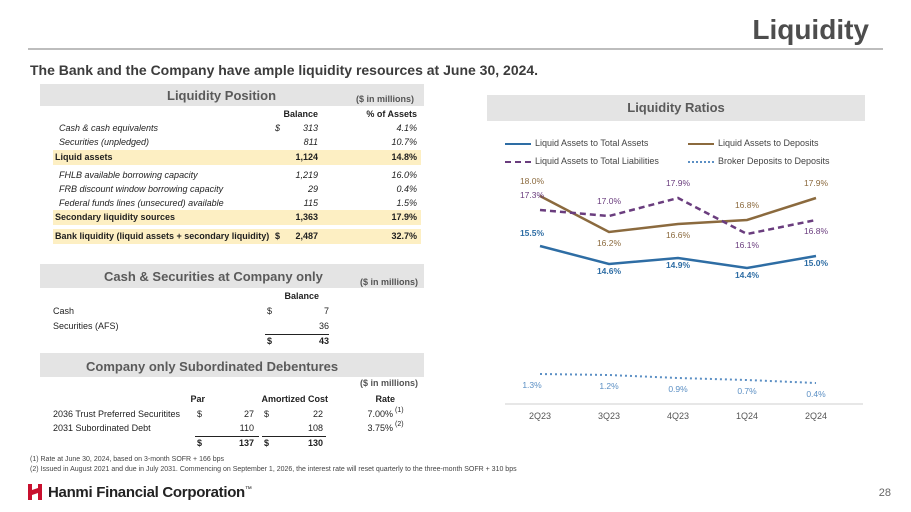 The height and width of the screenshot is (512, 911). I want to click on legend-item: Liquid Assets to Total Liabilities, so click(582, 161).